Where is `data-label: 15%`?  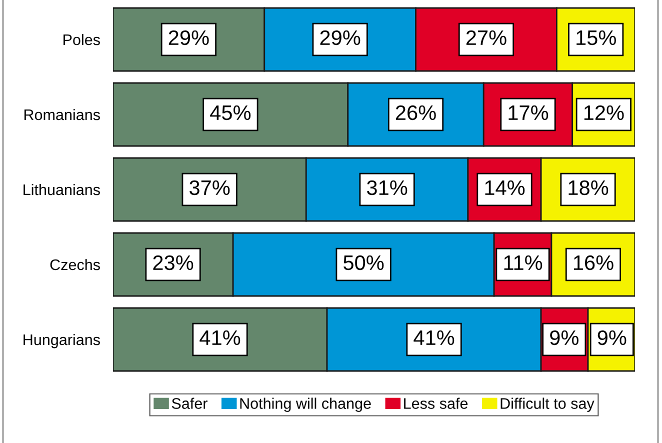
data-label: 15% is located at coordinates (596, 38).